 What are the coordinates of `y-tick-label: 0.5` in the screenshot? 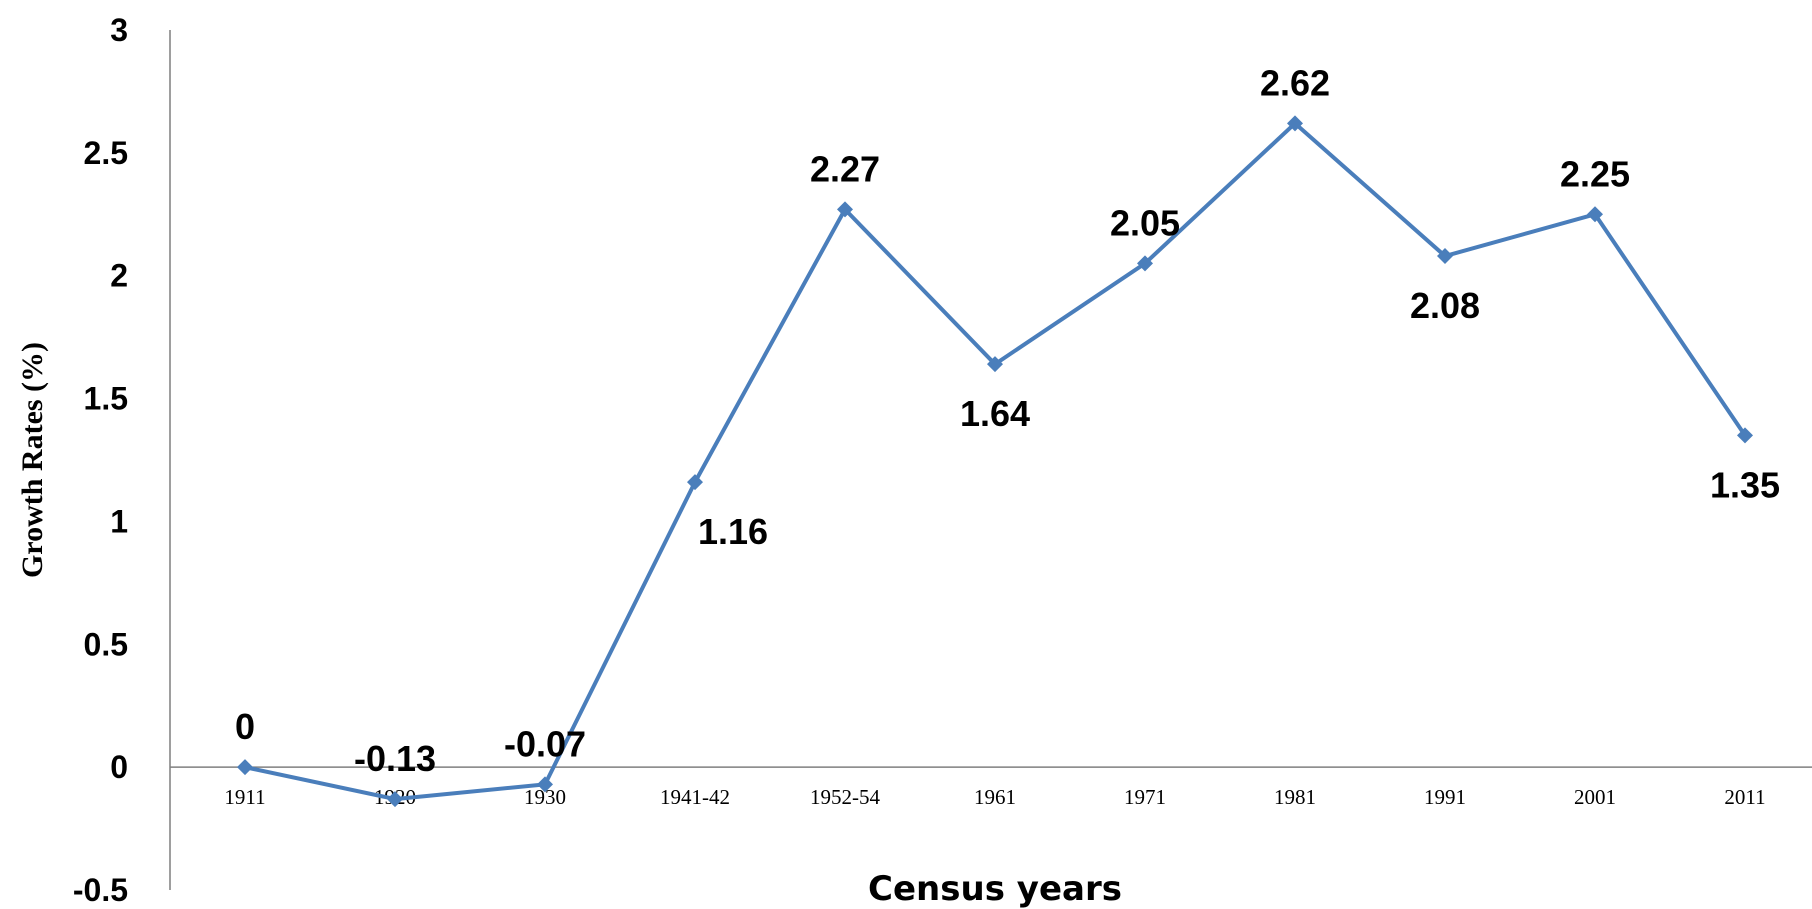 It's located at (106, 644).